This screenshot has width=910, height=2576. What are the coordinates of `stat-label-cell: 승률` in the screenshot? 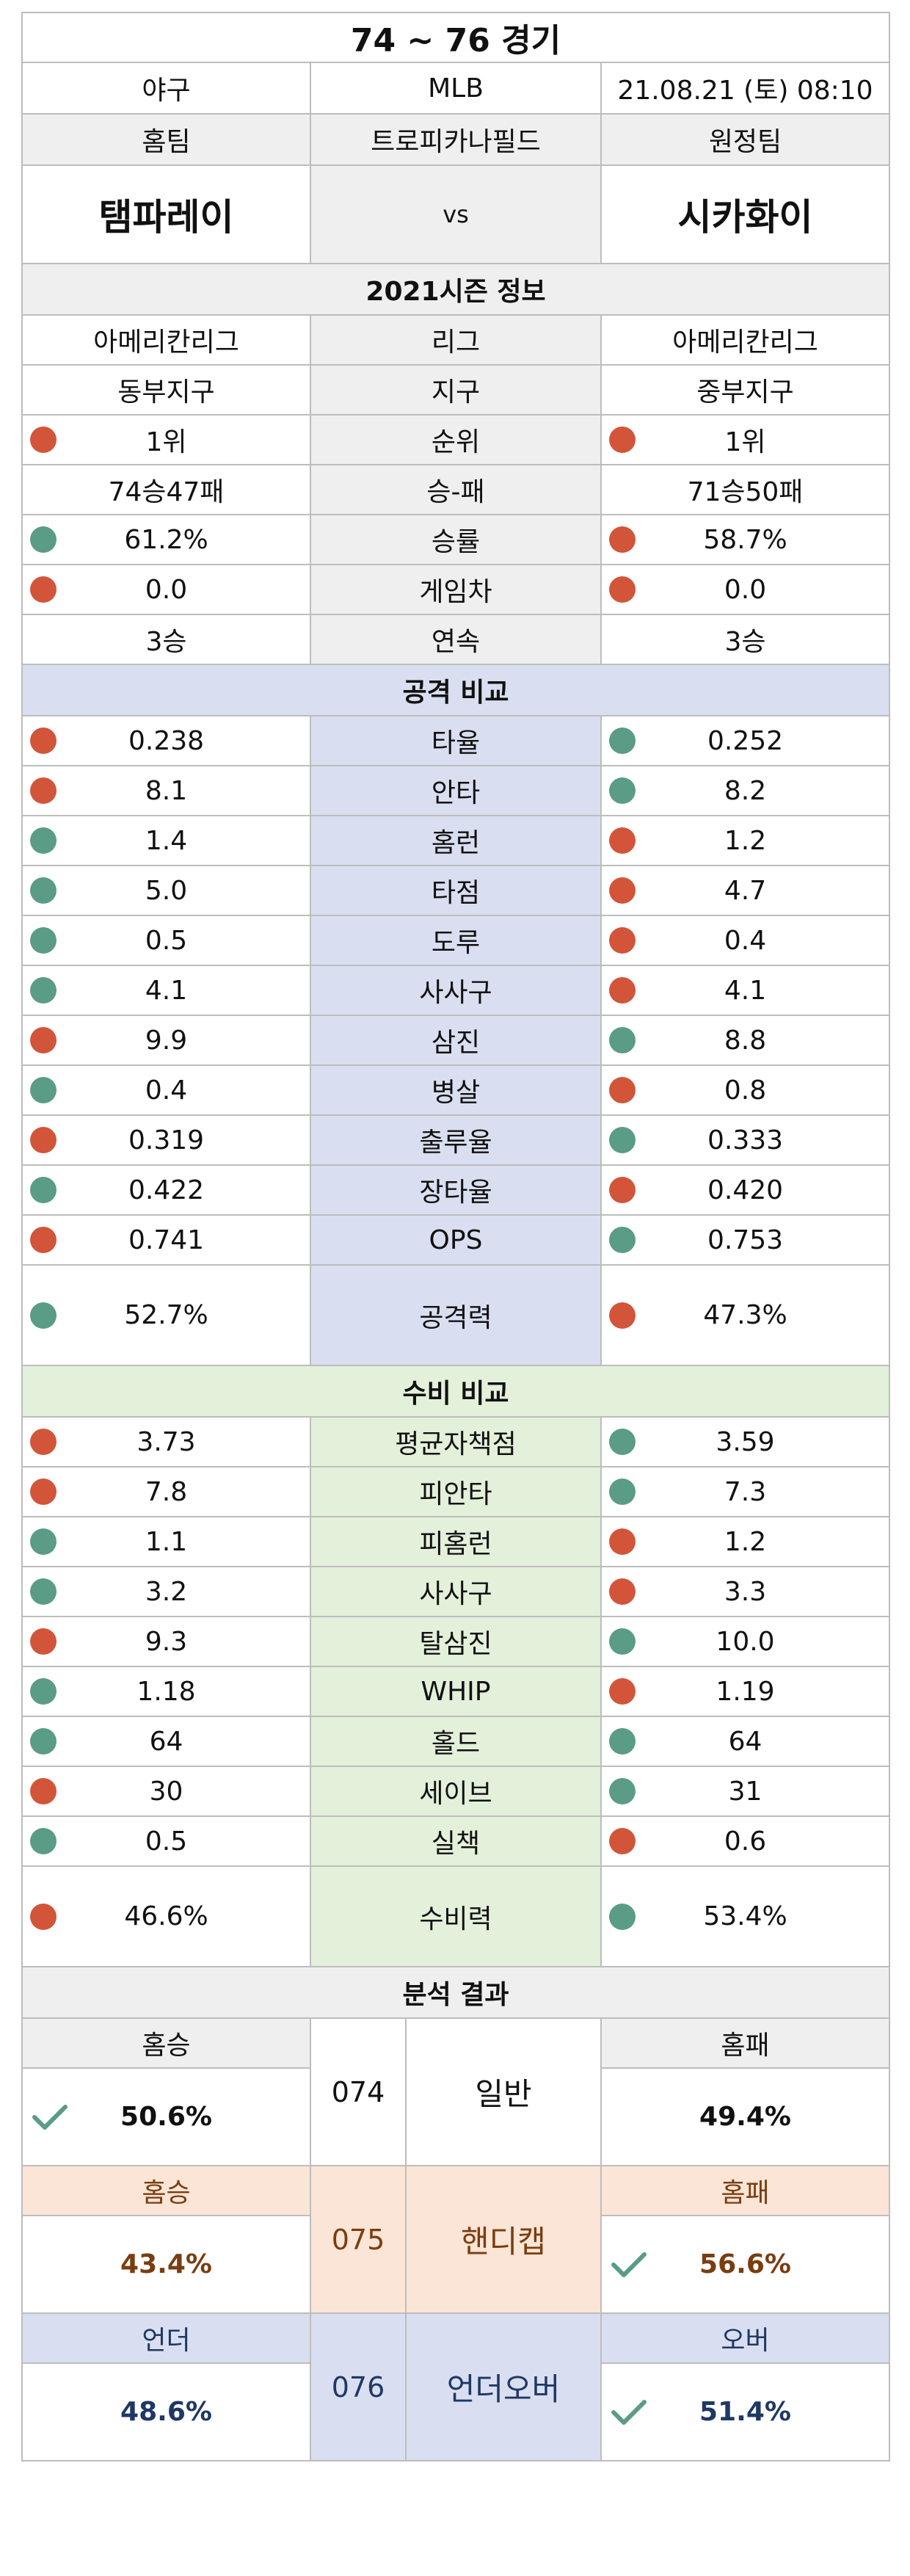 It's located at (456, 539).